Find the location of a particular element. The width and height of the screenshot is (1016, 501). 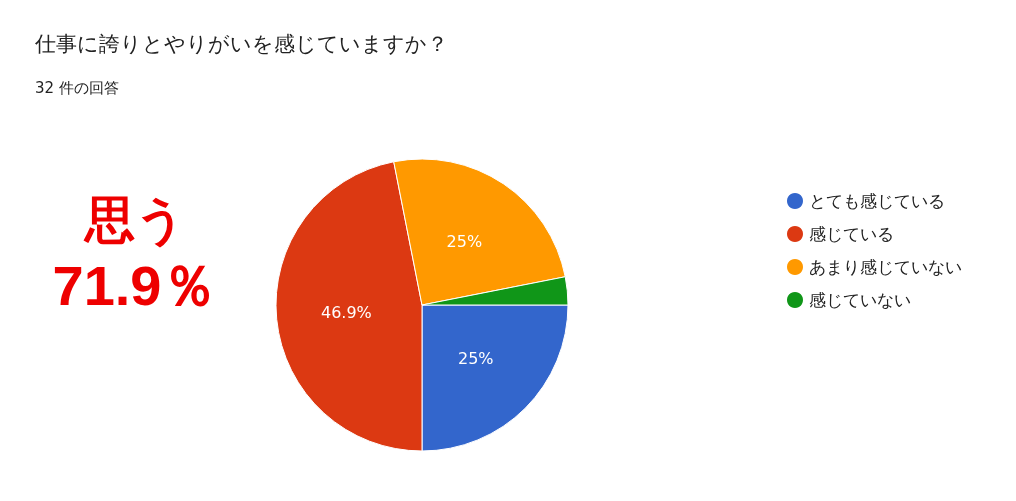

legend-label: 感じていない is located at coordinates (860, 300).